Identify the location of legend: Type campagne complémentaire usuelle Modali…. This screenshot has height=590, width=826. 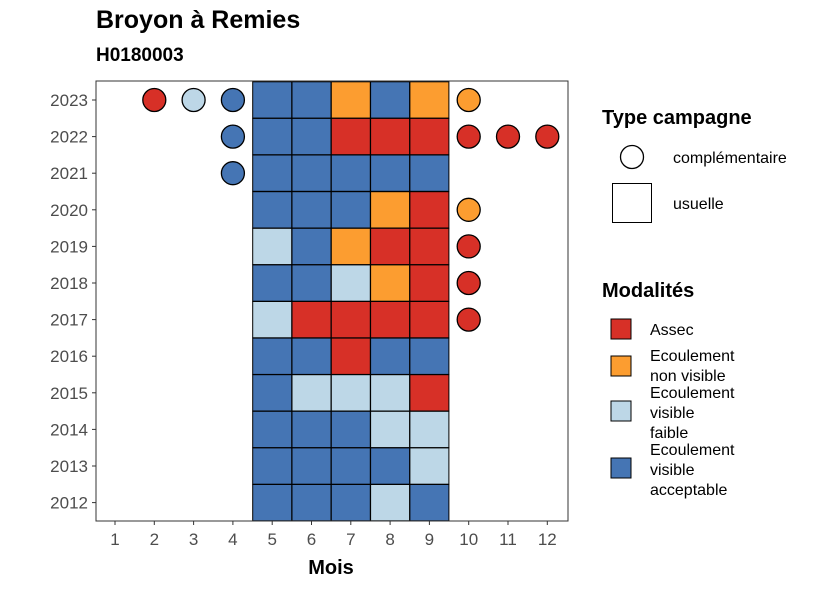
(694, 303).